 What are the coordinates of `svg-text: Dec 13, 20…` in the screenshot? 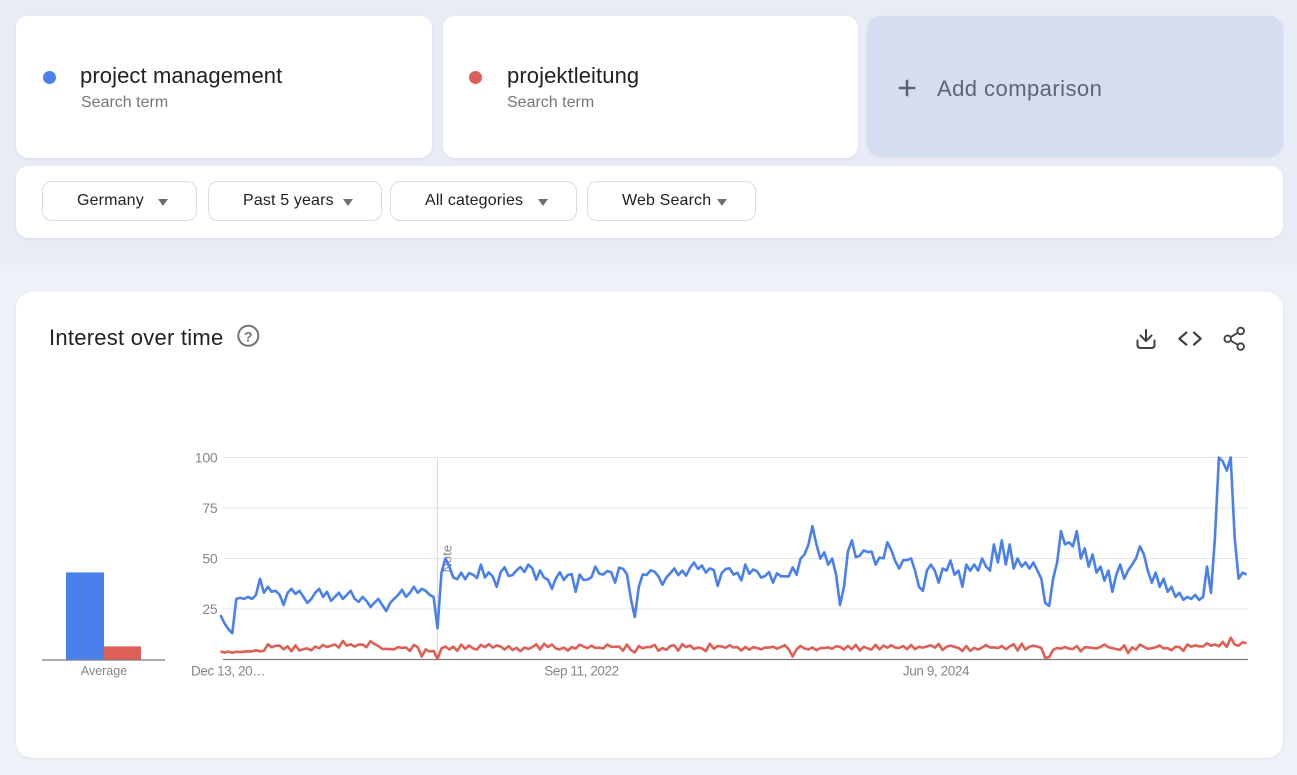 It's located at (228, 671).